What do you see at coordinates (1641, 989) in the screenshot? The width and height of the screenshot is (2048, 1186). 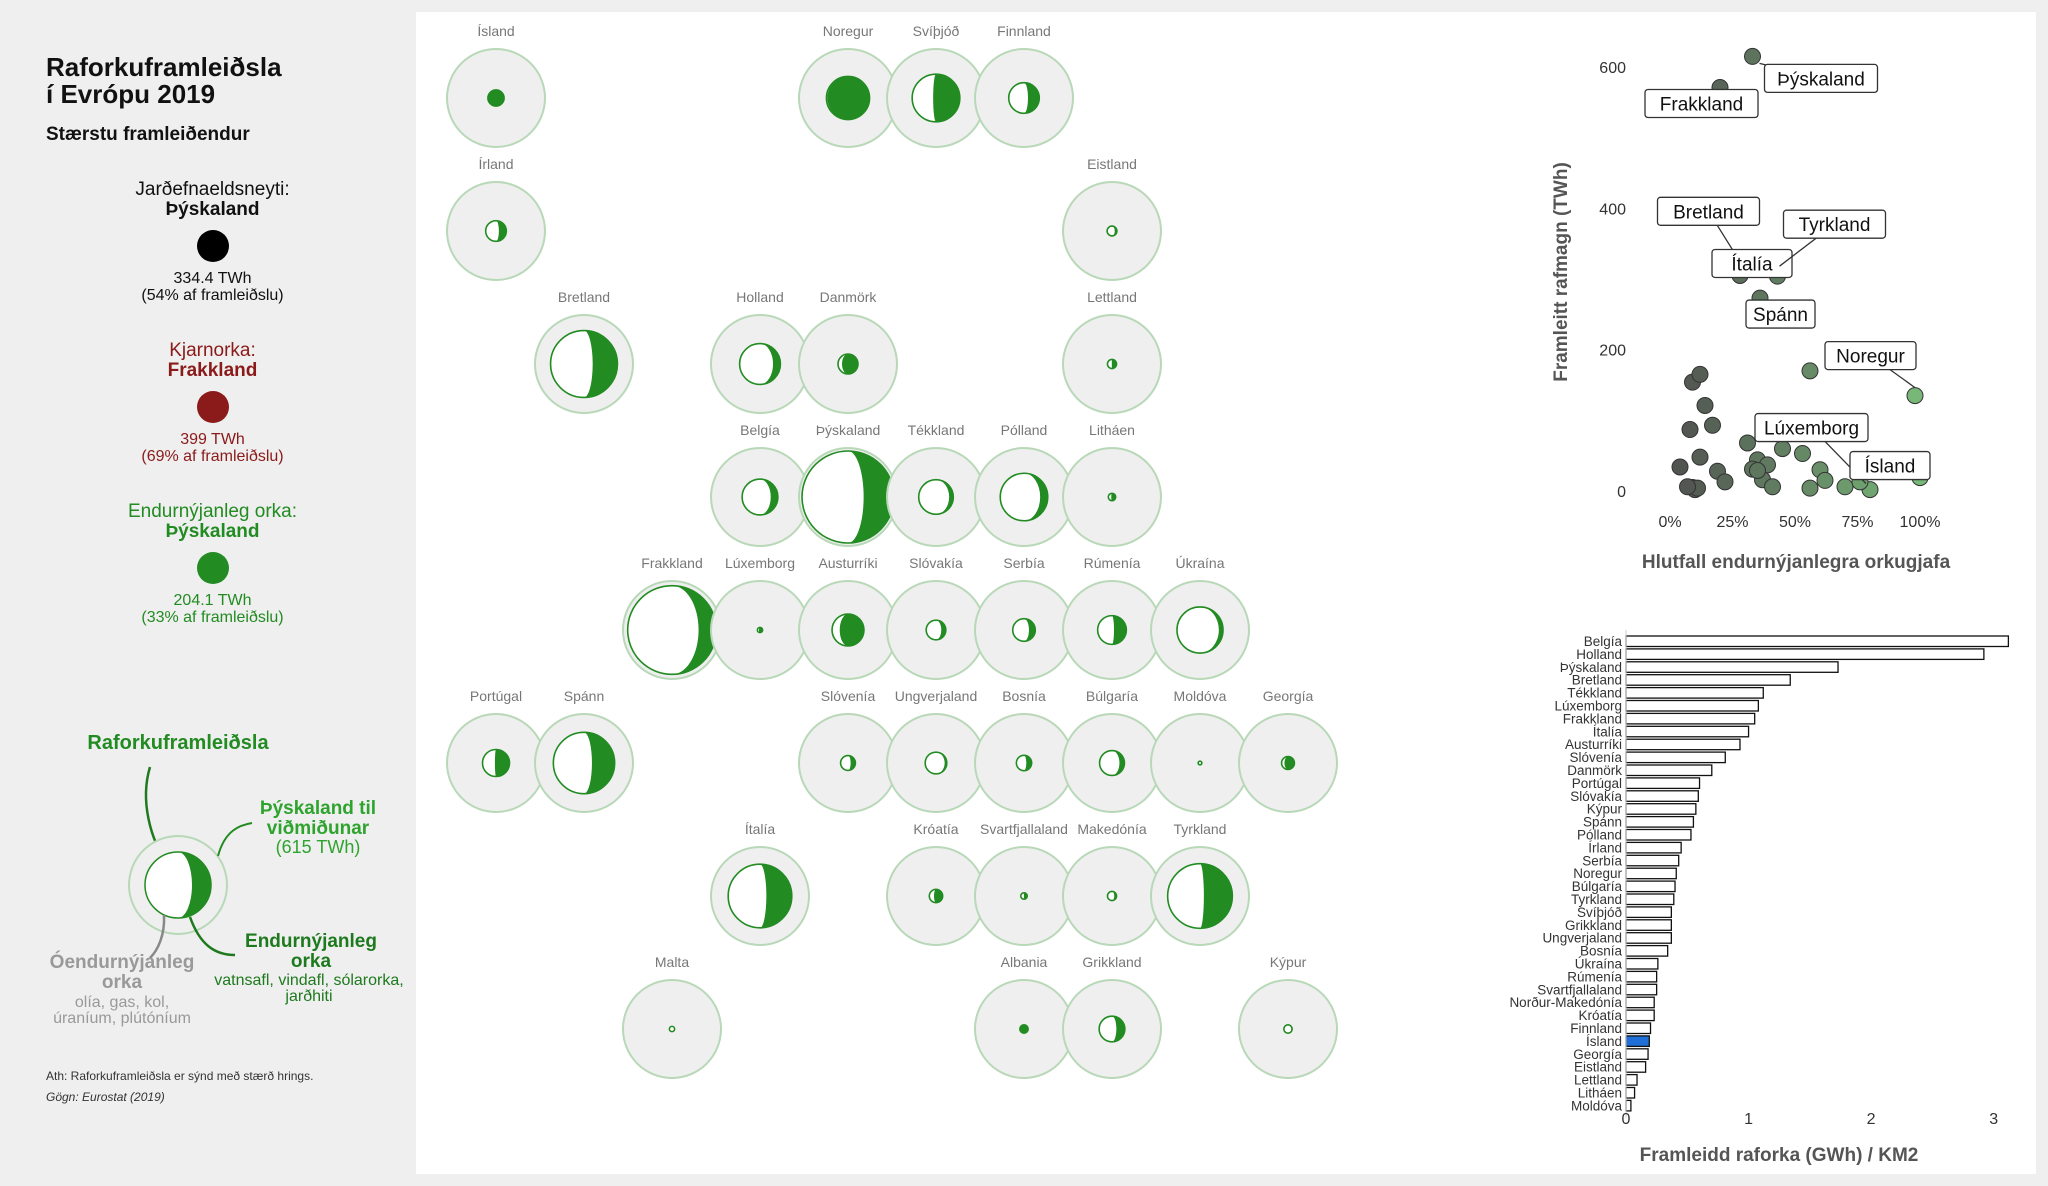 I see `bar-svartfjallaland` at bounding box center [1641, 989].